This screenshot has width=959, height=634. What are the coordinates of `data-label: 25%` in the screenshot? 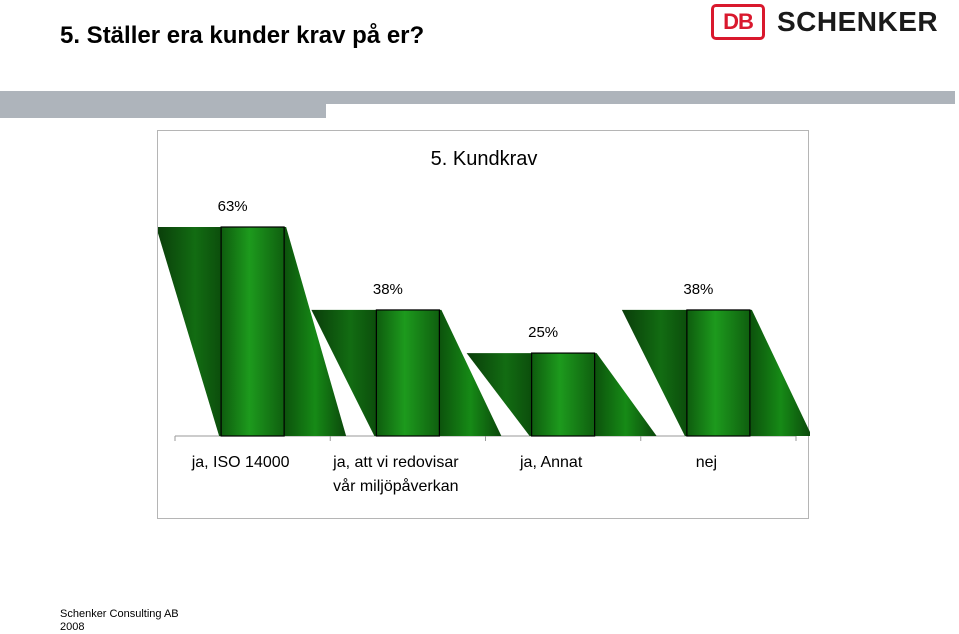 It's located at (543, 332).